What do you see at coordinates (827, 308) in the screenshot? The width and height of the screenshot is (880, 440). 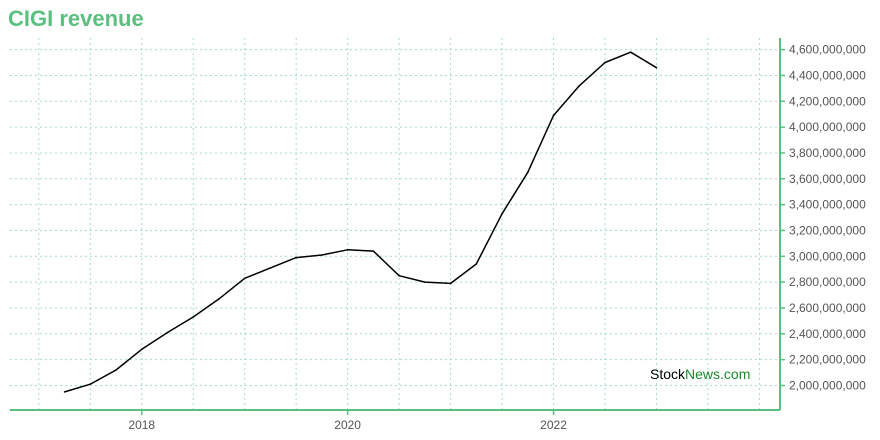 I see `y-tick-label: 2,600,000,000` at bounding box center [827, 308].